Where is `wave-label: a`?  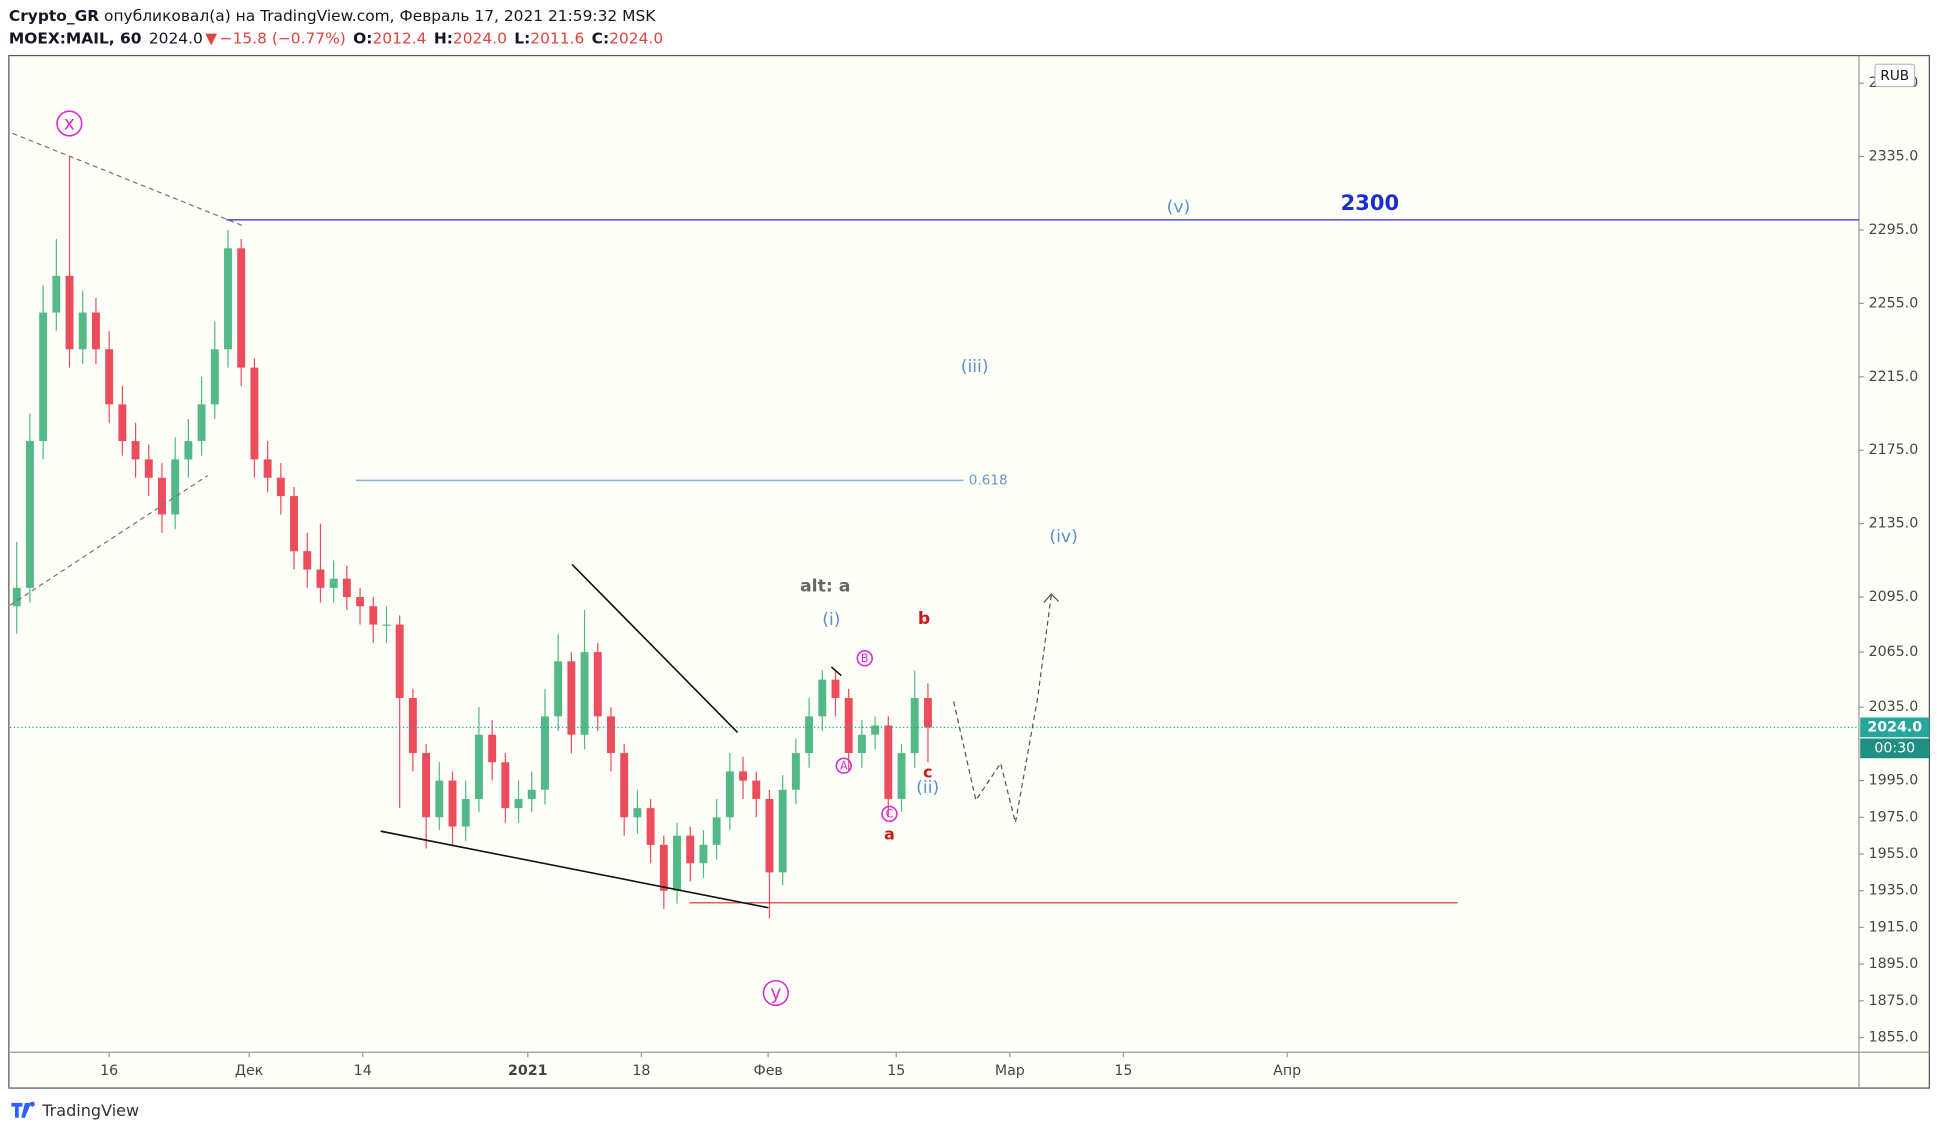
wave-label: a is located at coordinates (889, 833).